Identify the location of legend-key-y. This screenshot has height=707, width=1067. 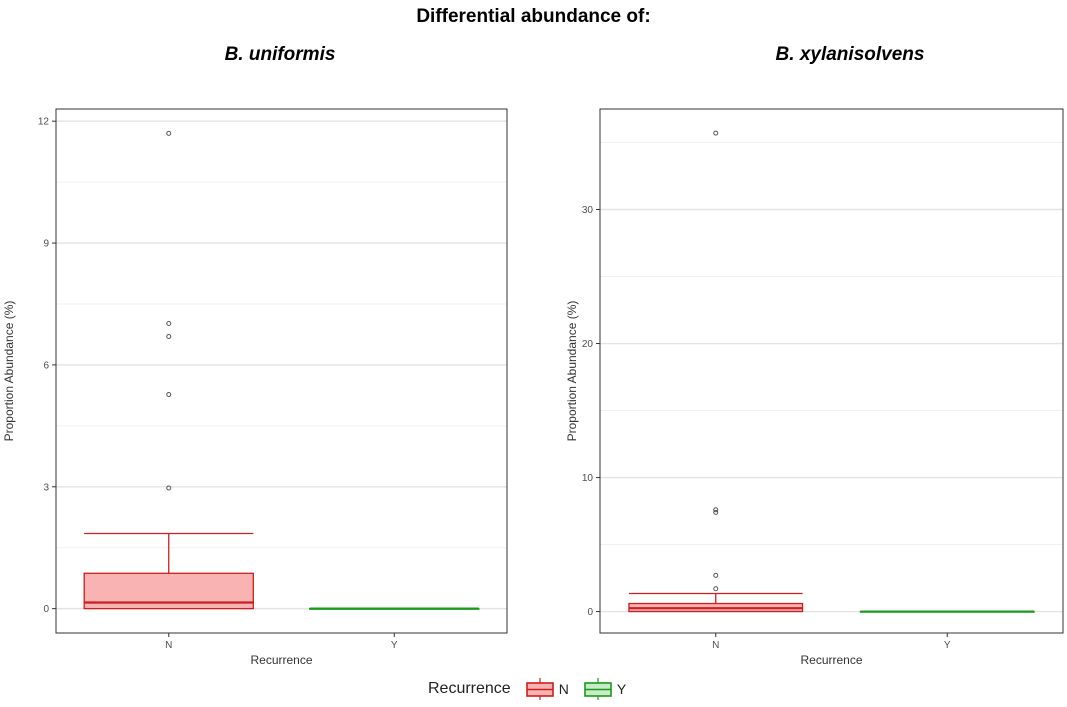
(598, 689).